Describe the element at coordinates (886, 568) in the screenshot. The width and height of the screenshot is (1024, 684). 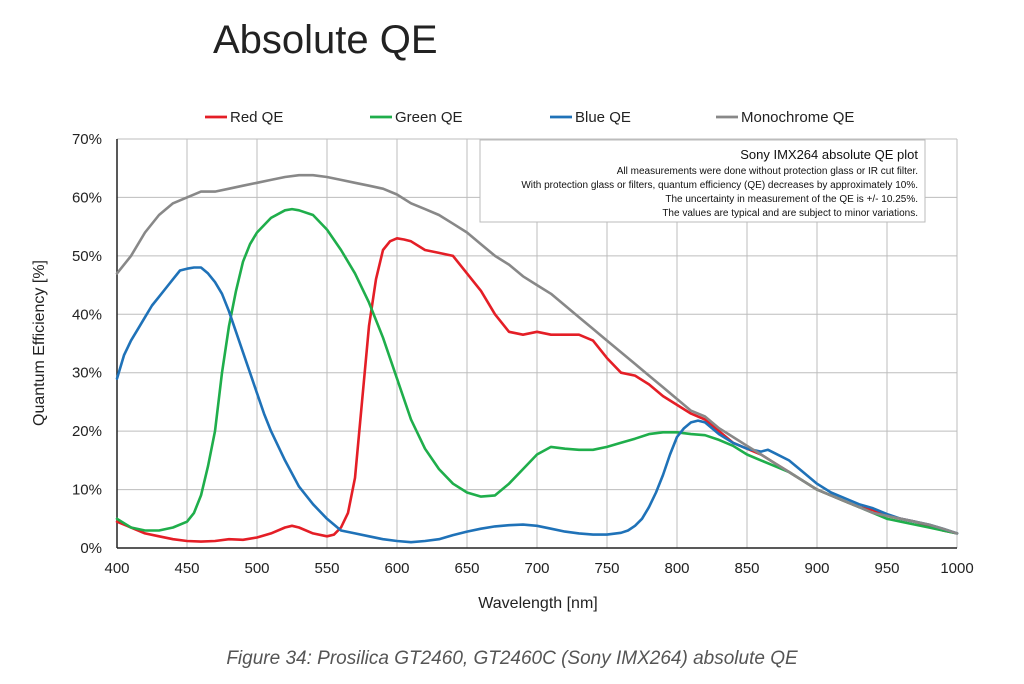
I see `x-tick-label: 950` at that location.